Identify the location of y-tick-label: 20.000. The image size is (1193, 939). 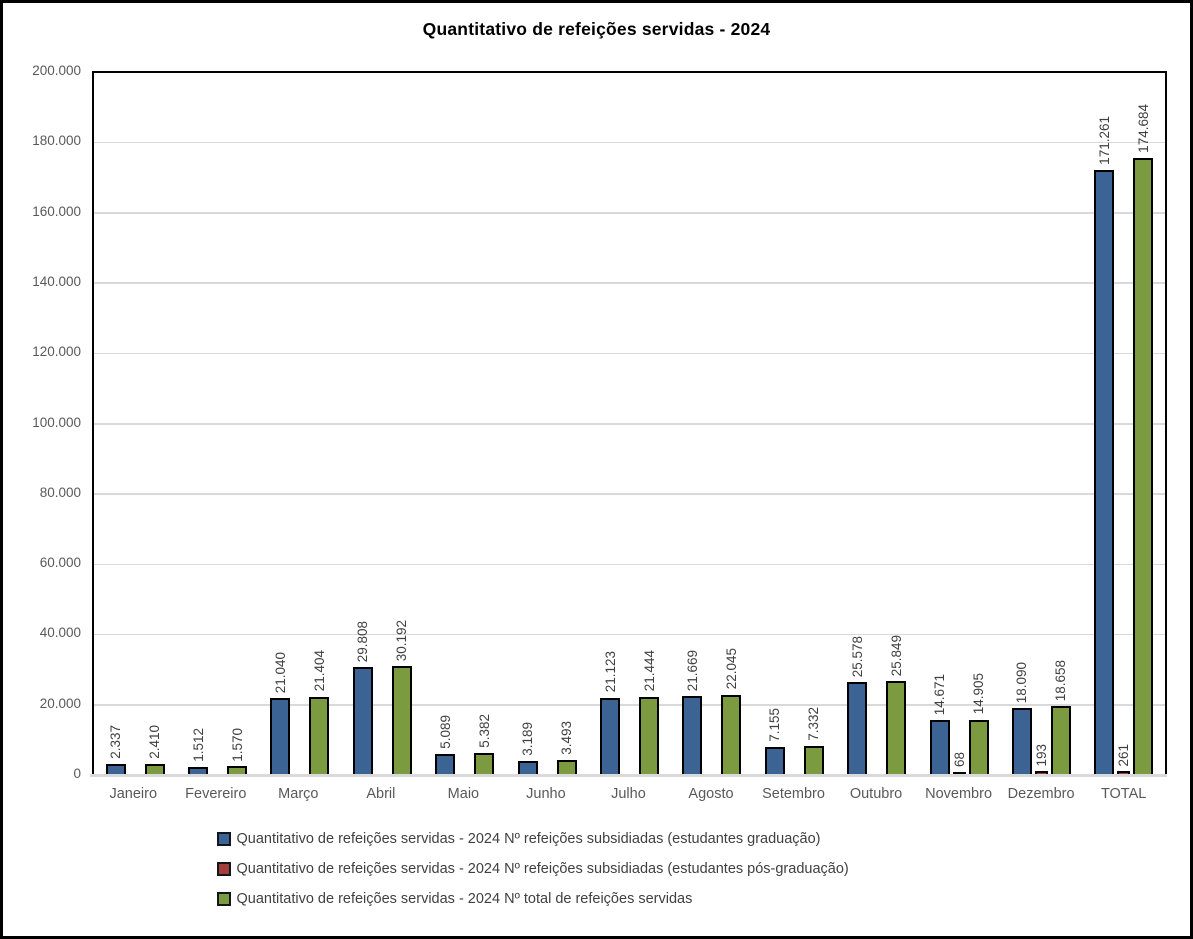
(60, 703).